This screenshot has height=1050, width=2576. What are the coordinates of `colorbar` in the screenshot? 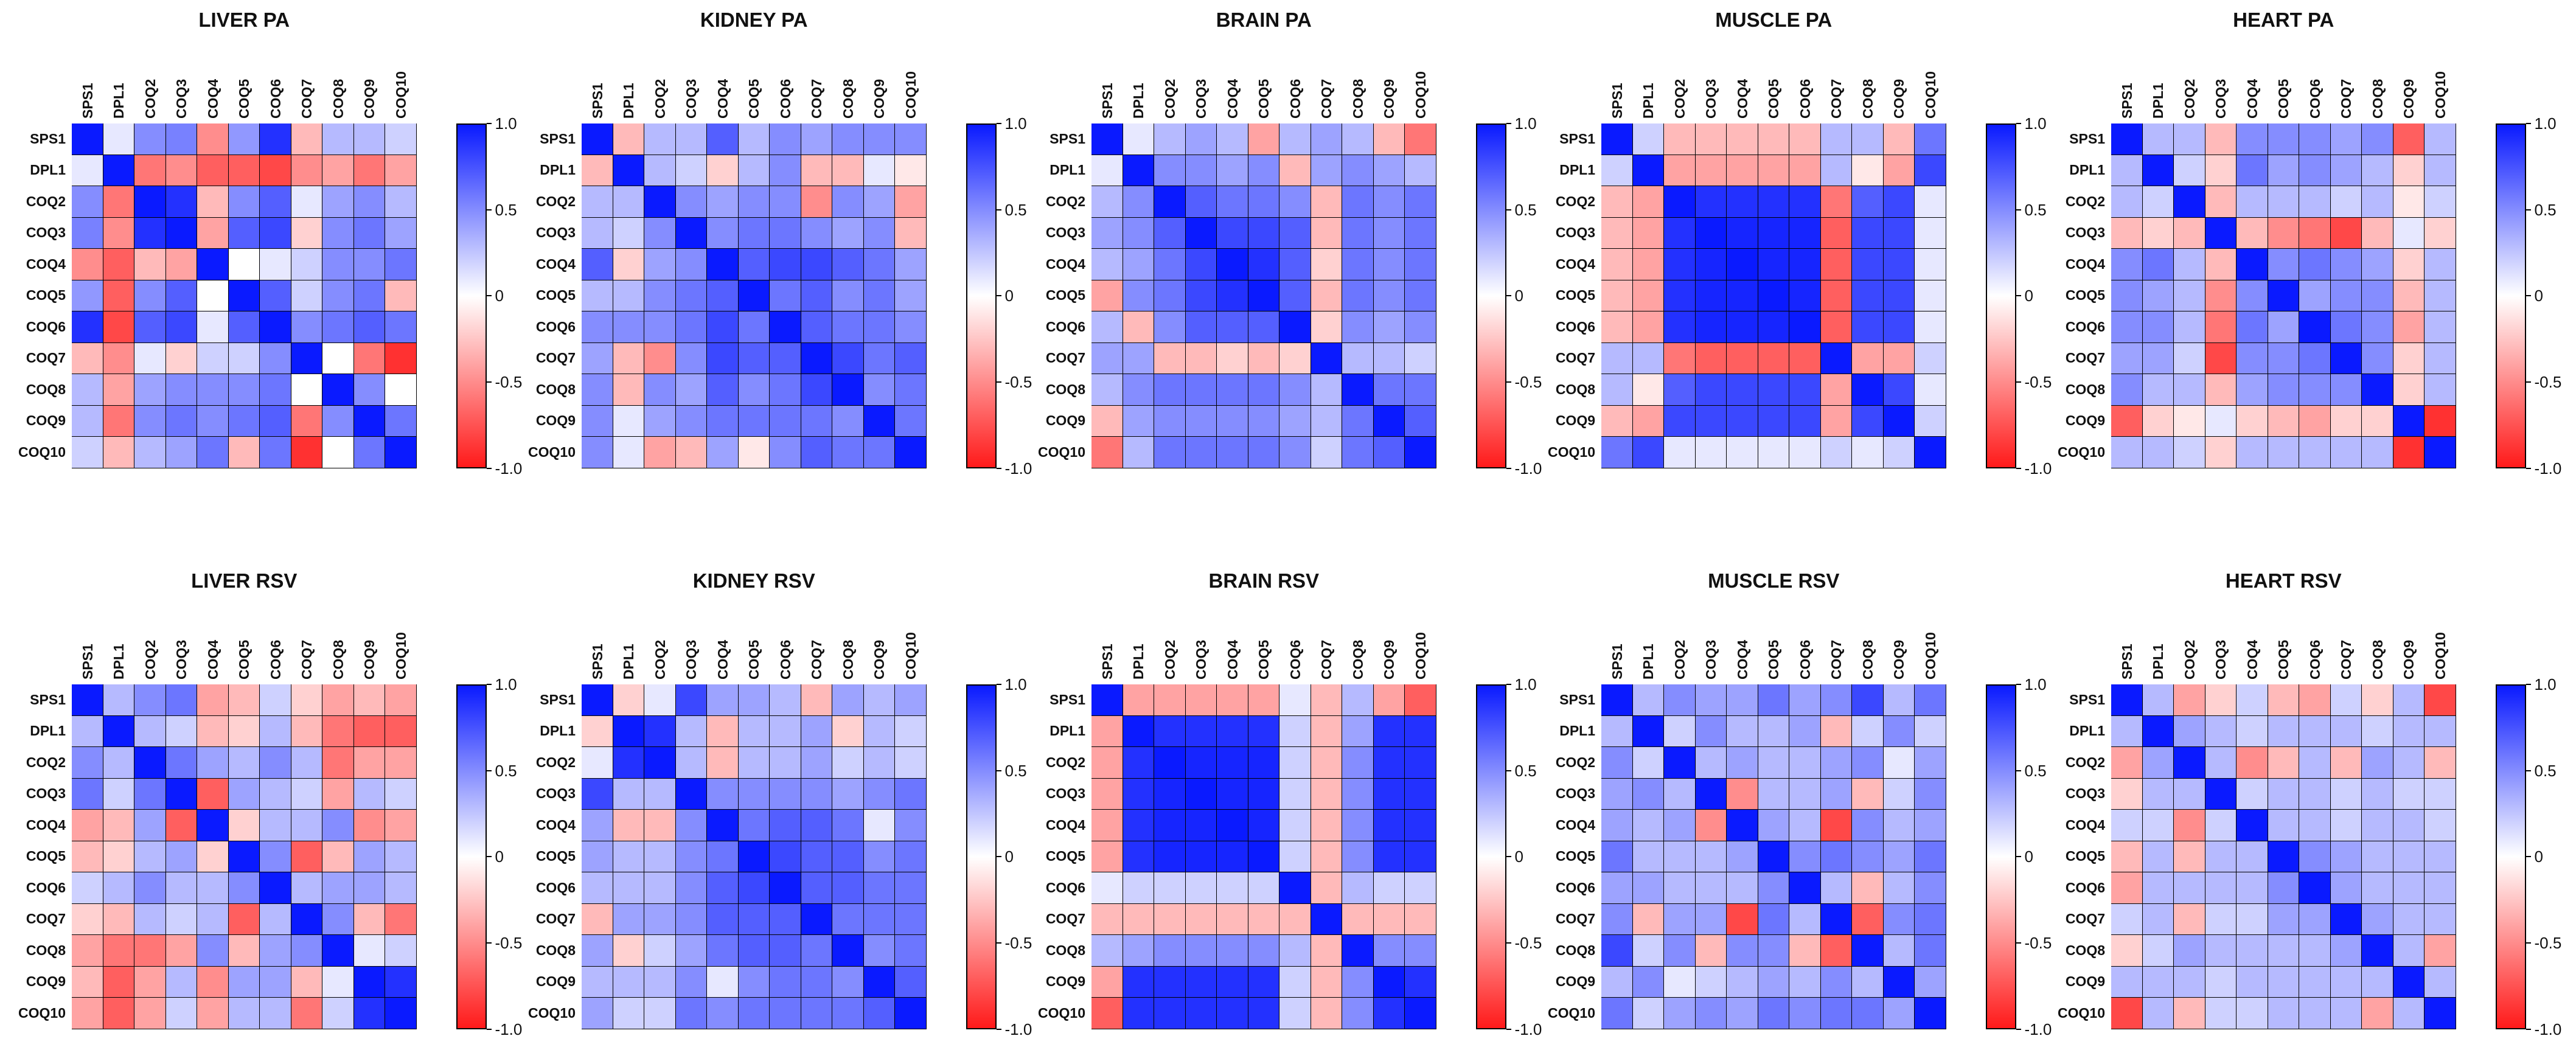 It's located at (981, 295).